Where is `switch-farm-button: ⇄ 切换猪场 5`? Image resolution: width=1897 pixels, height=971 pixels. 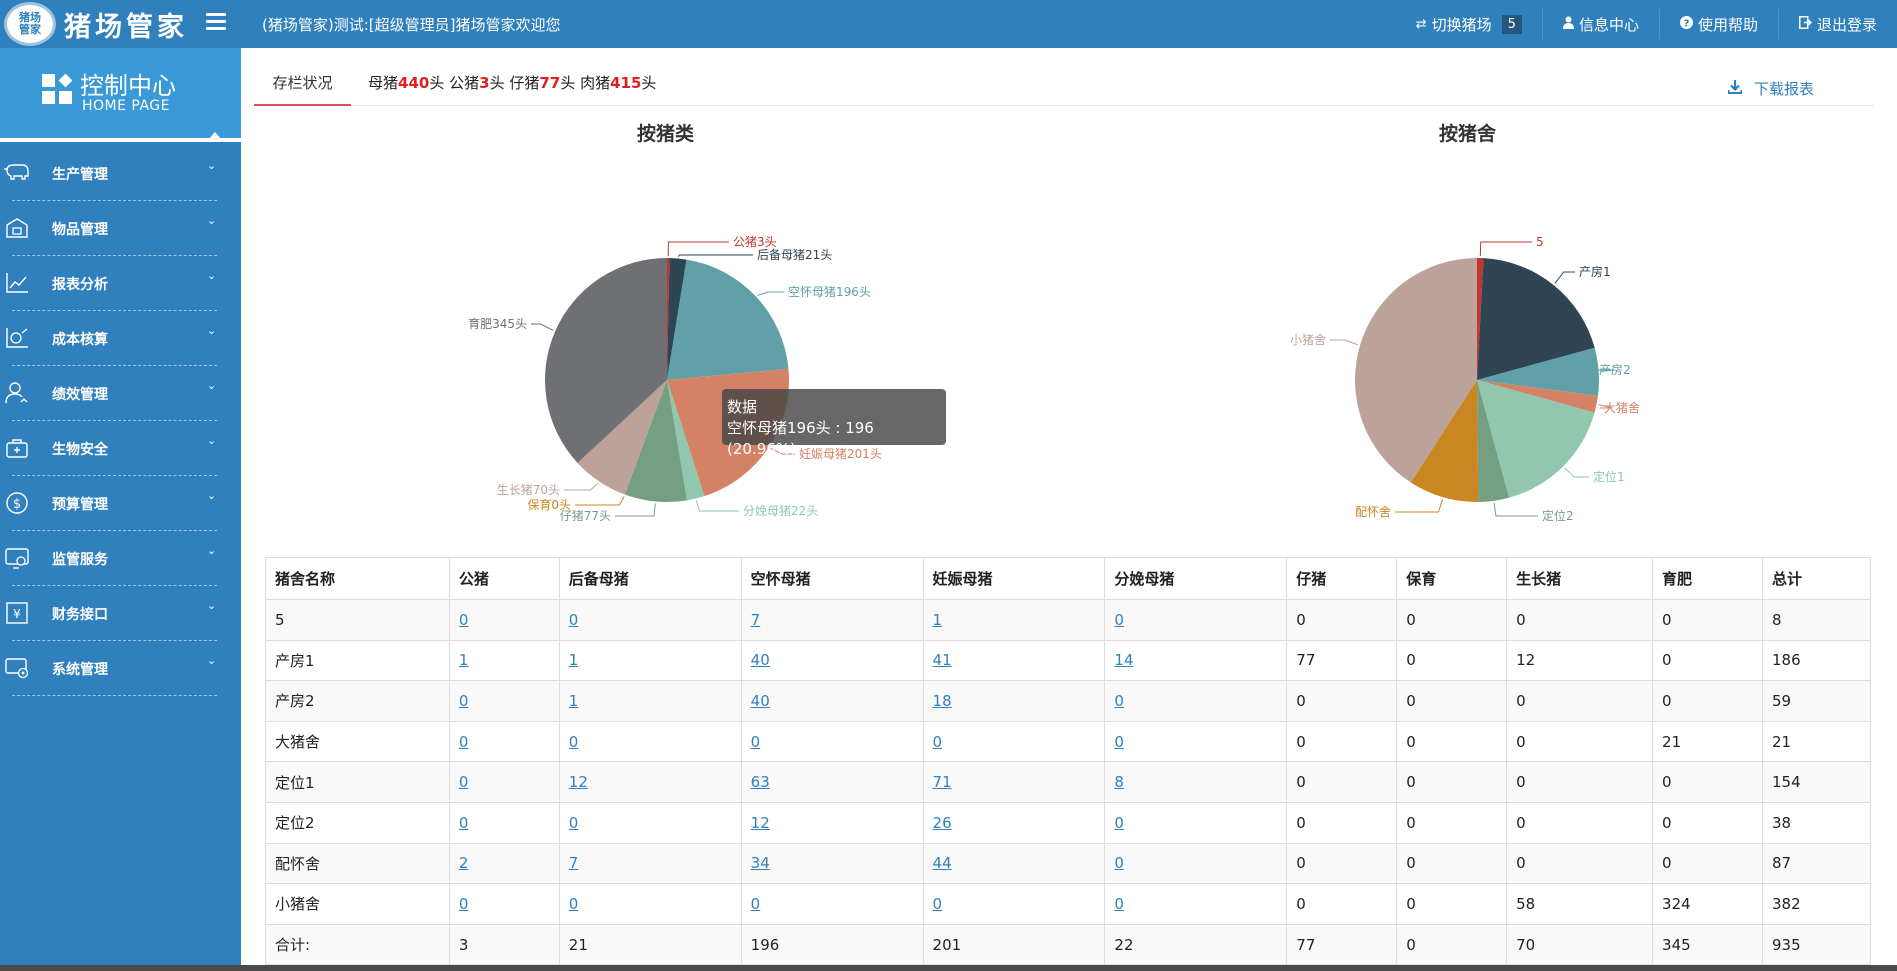
switch-farm-button: ⇄ 切换猪场 5 is located at coordinates (1469, 24).